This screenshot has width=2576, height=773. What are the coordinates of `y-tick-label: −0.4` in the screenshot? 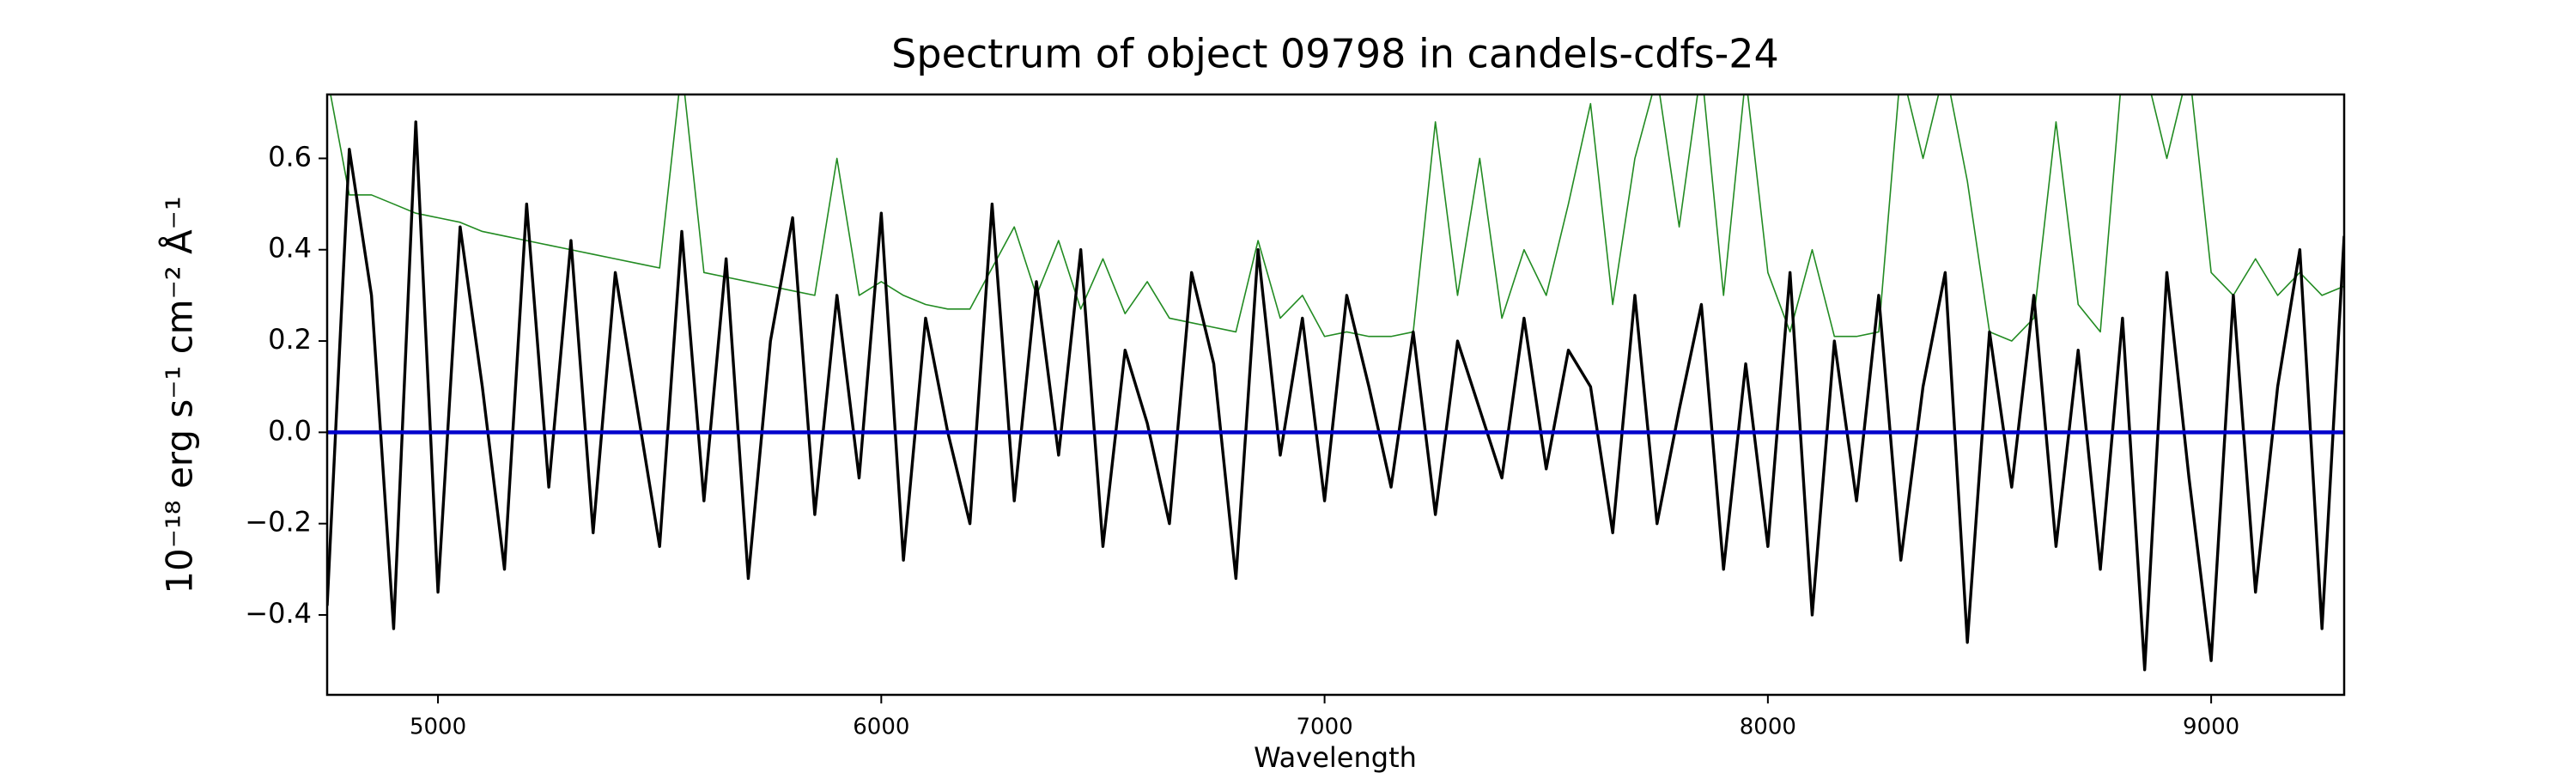 It's located at (279, 613).